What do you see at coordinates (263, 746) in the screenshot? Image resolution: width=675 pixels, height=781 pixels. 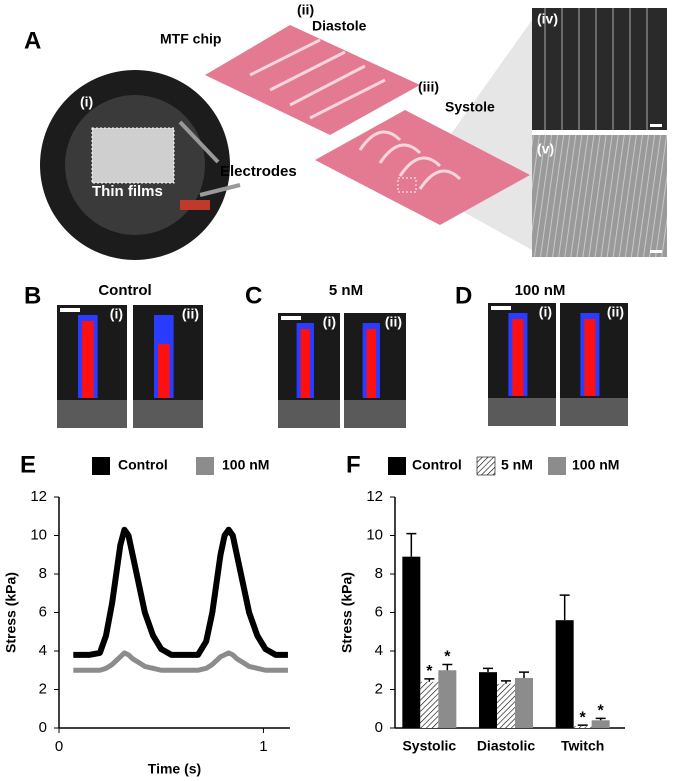 I see `x-tick-label: 1` at bounding box center [263, 746].